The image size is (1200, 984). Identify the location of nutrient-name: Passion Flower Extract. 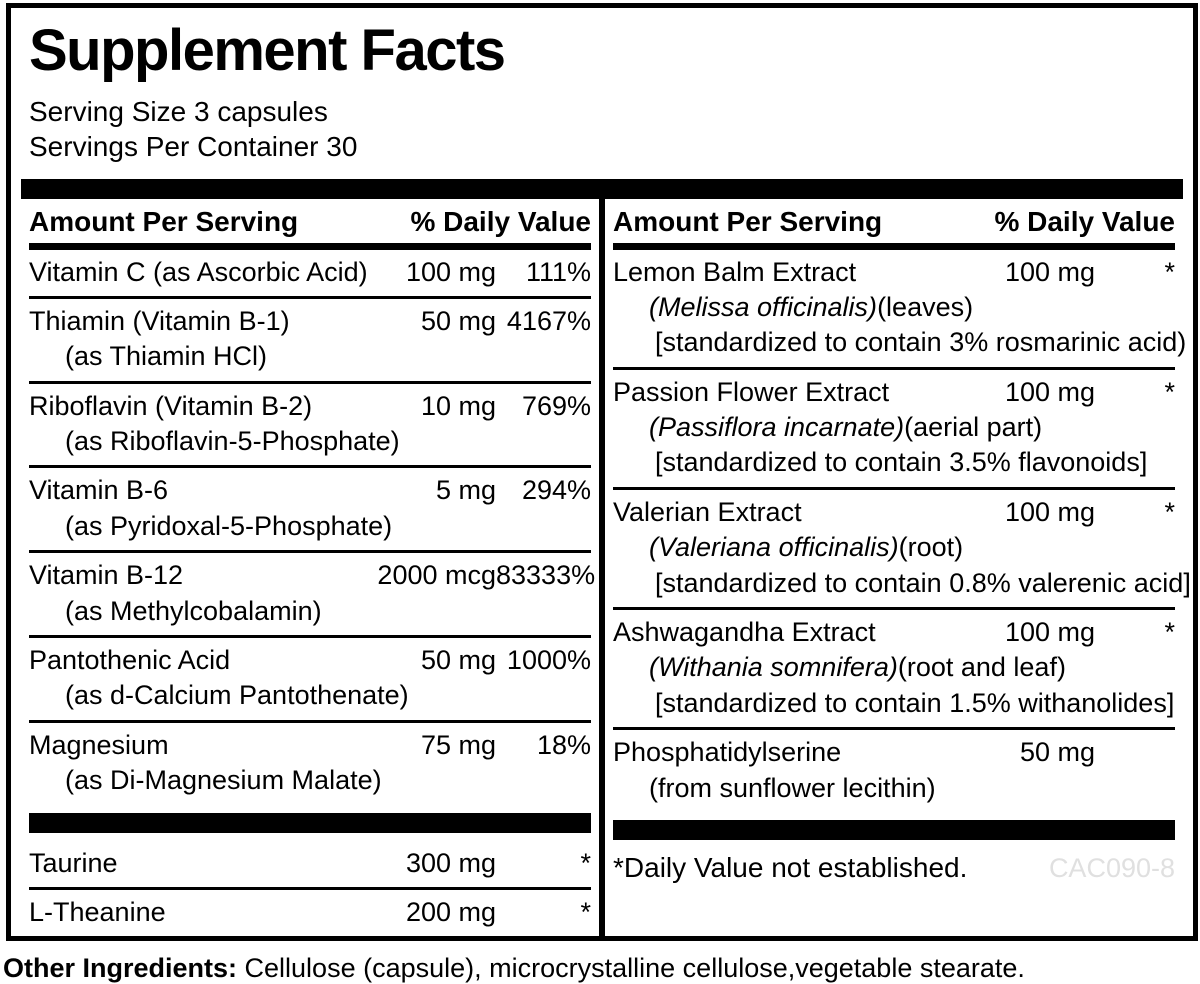
(751, 391).